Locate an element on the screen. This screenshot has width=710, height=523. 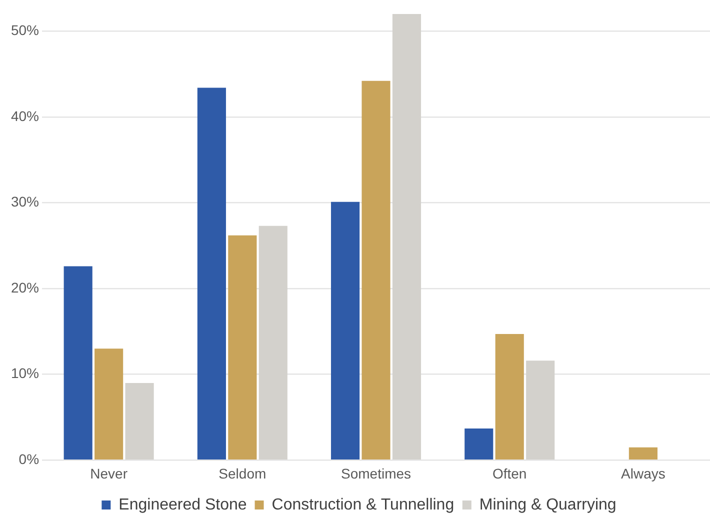
x-tick-label: Often is located at coordinates (509, 473).